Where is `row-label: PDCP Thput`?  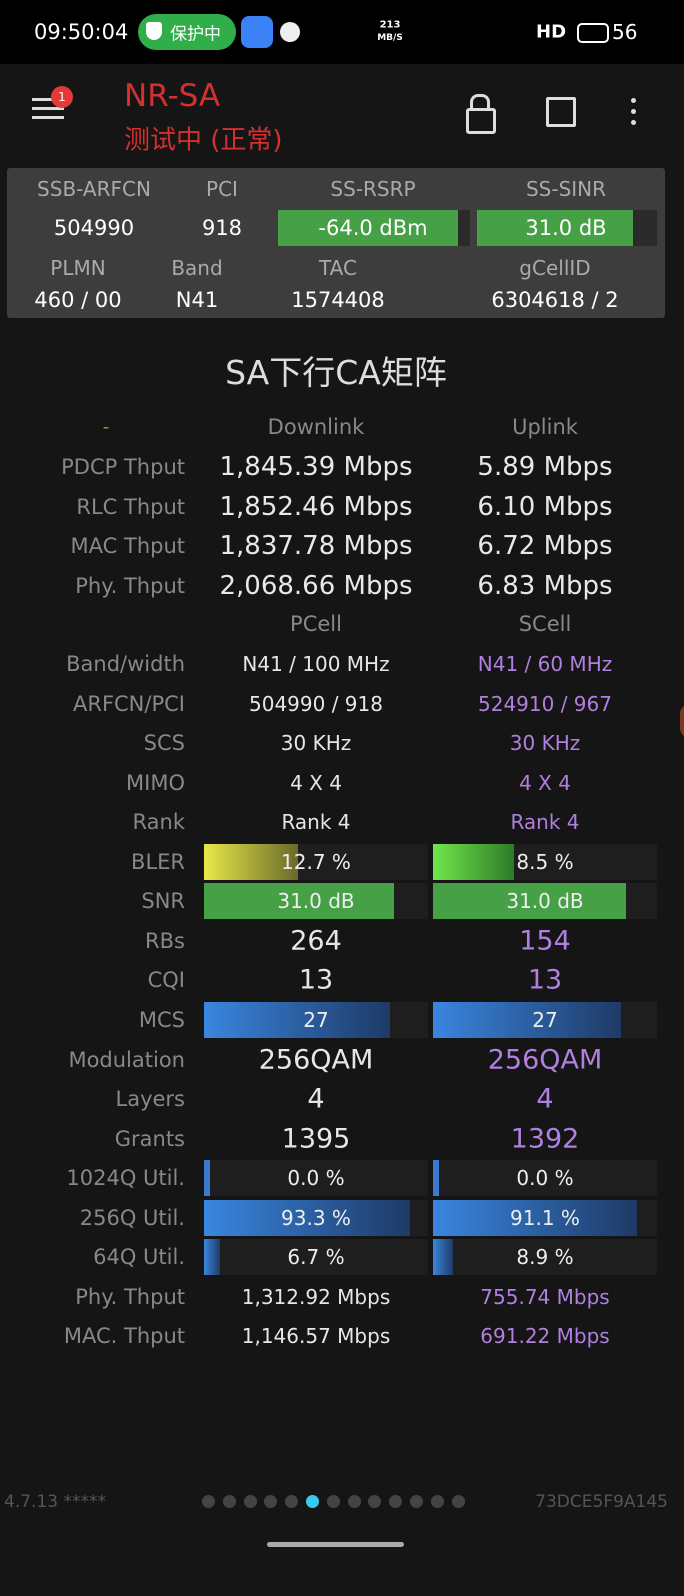
row-label: PDCP Thput is located at coordinates (123, 467).